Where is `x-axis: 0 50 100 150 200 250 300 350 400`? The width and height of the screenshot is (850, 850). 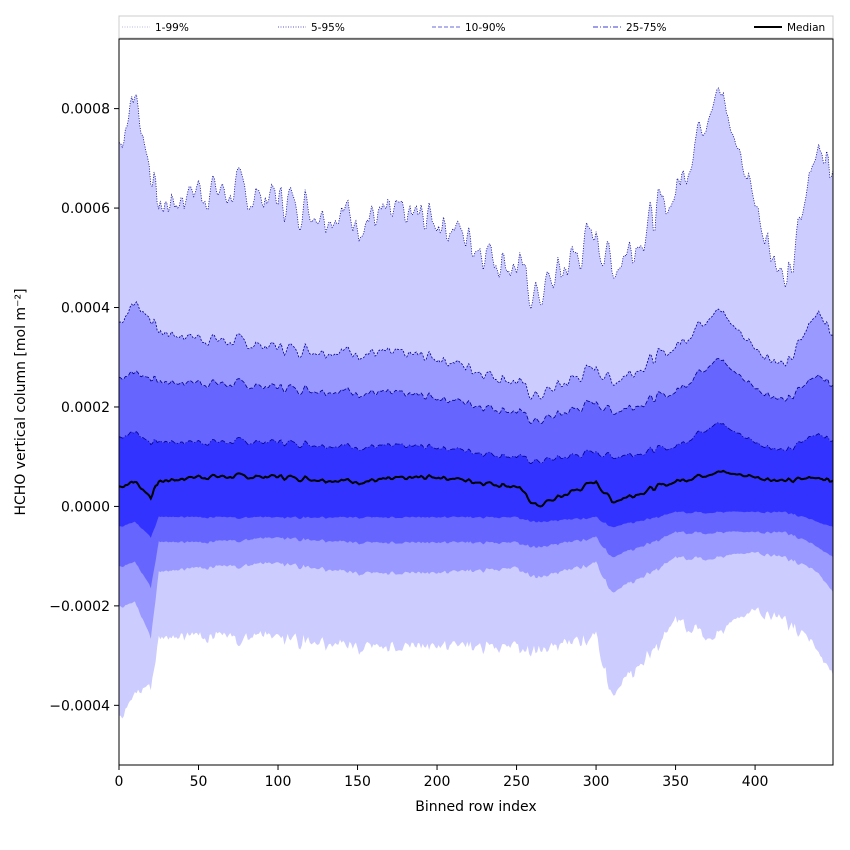 x-axis: 0 50 100 150 200 250 300 350 400 is located at coordinates (442, 777).